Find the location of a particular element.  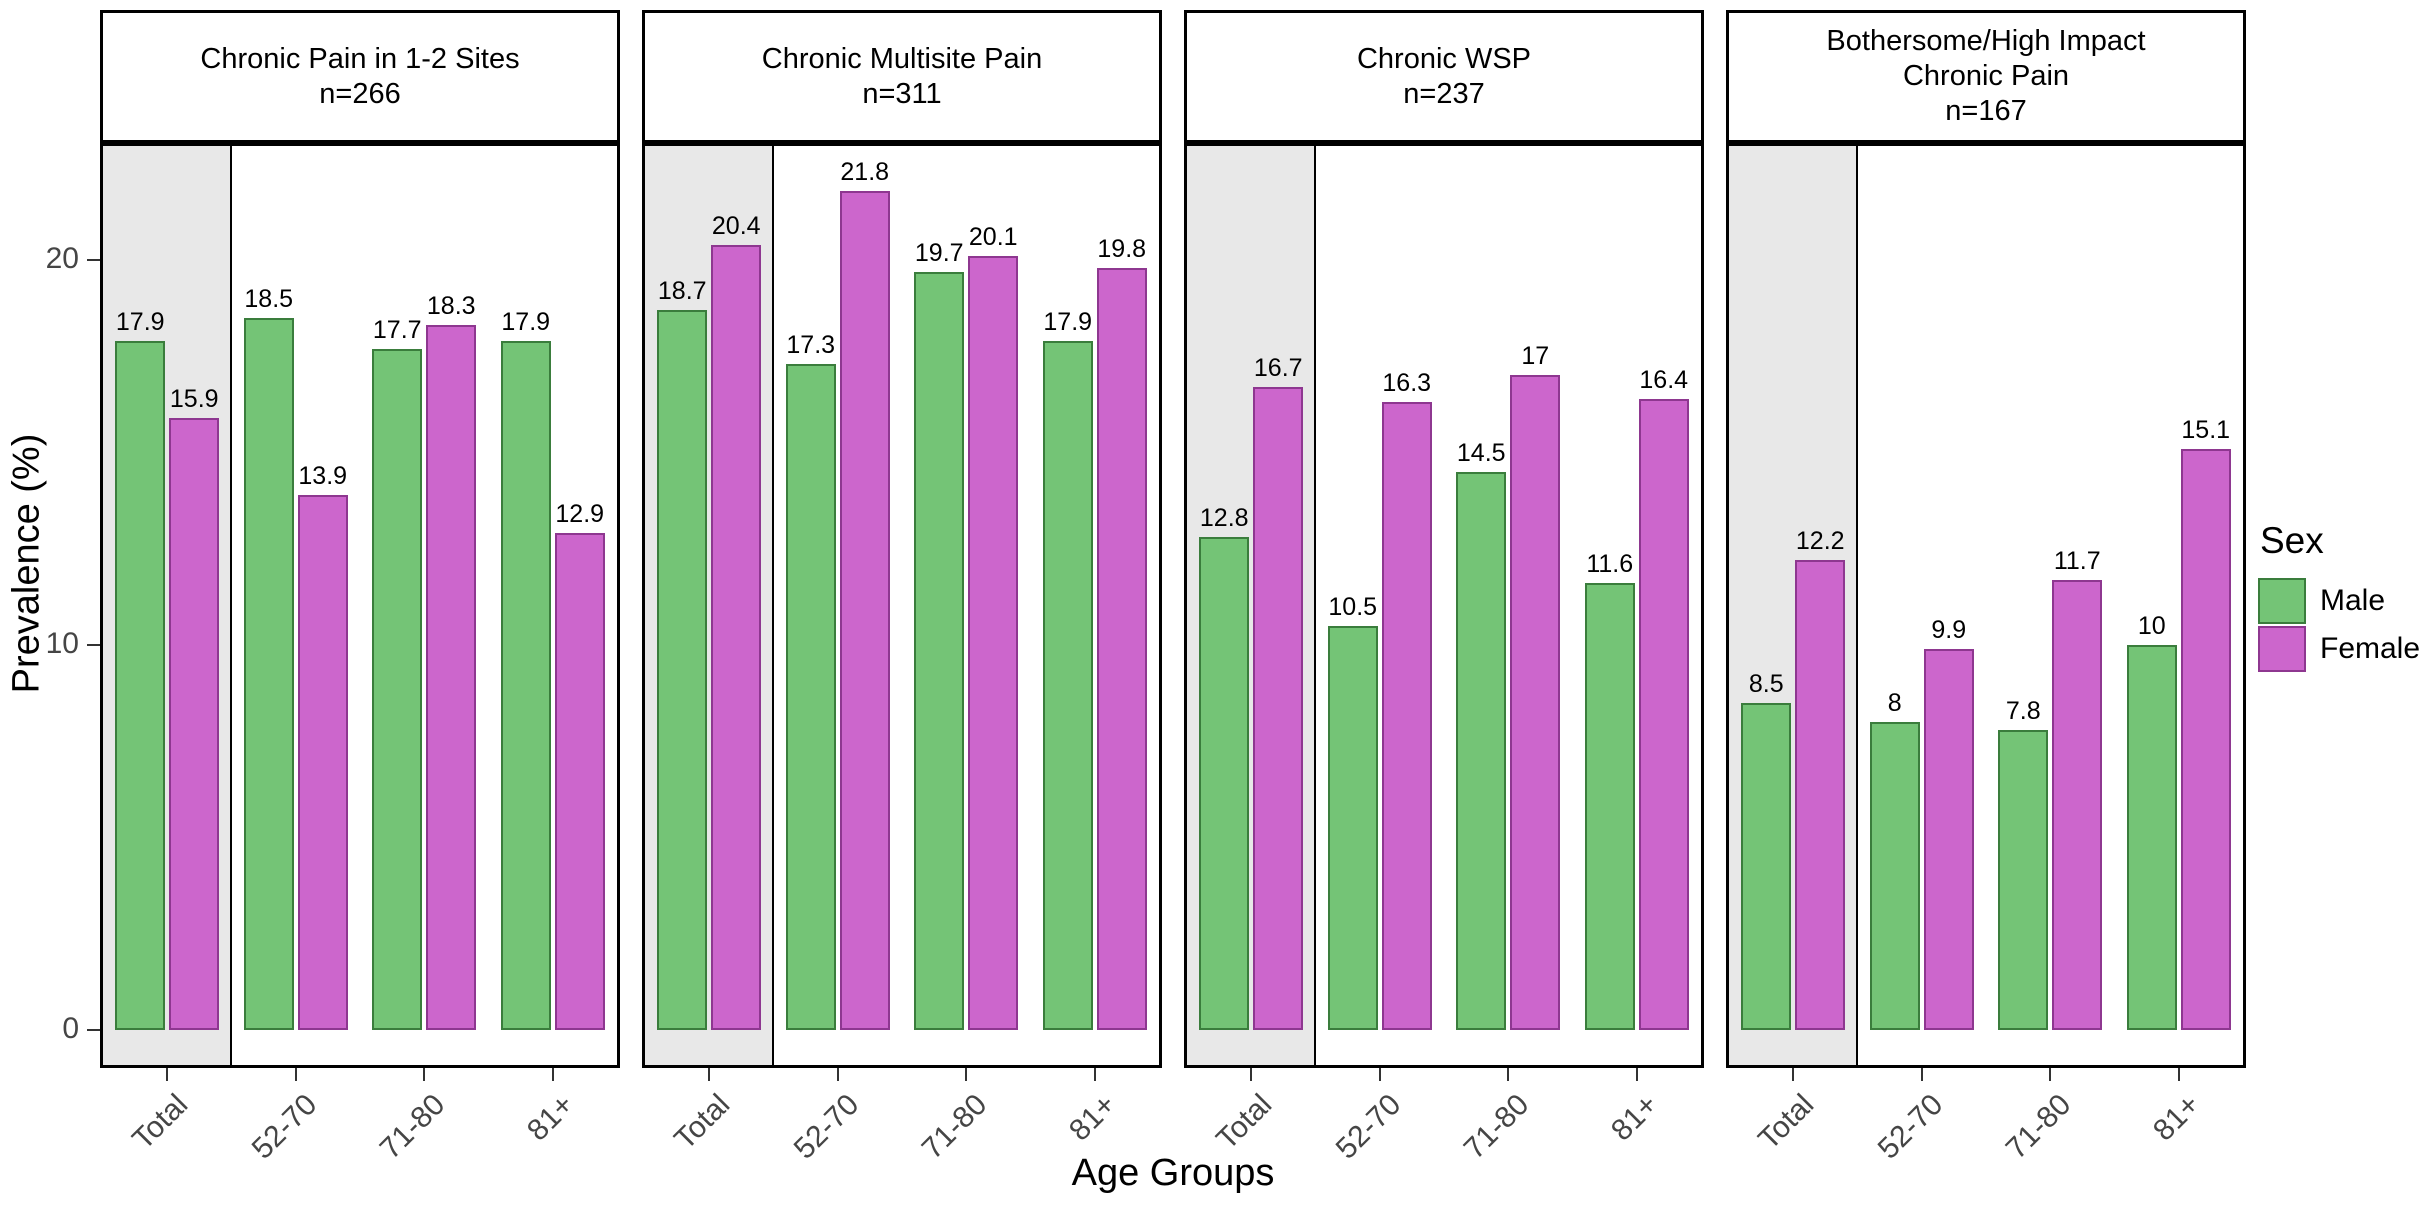

legend-entry-male: Male is located at coordinates (2339, 601).